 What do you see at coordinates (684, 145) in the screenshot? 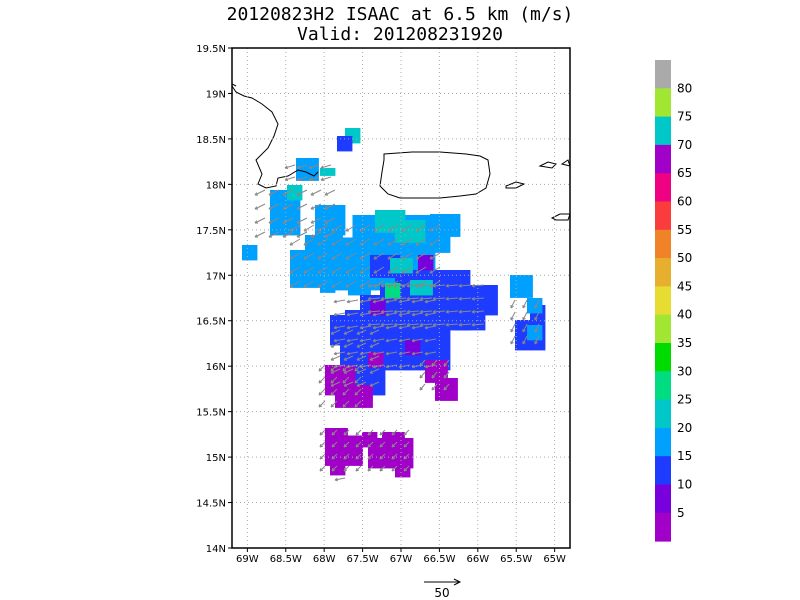
I see `colorbar-label: 70` at bounding box center [684, 145].